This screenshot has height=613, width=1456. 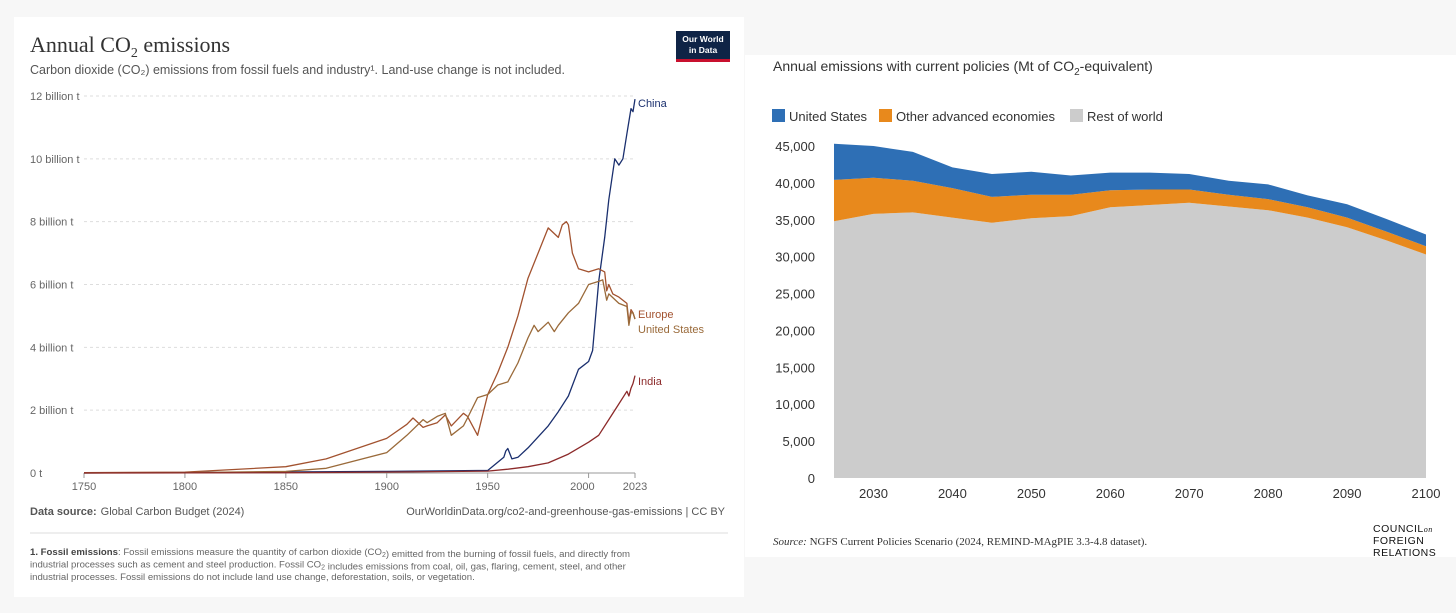 What do you see at coordinates (359, 424) in the screenshot?
I see `series-line-india` at bounding box center [359, 424].